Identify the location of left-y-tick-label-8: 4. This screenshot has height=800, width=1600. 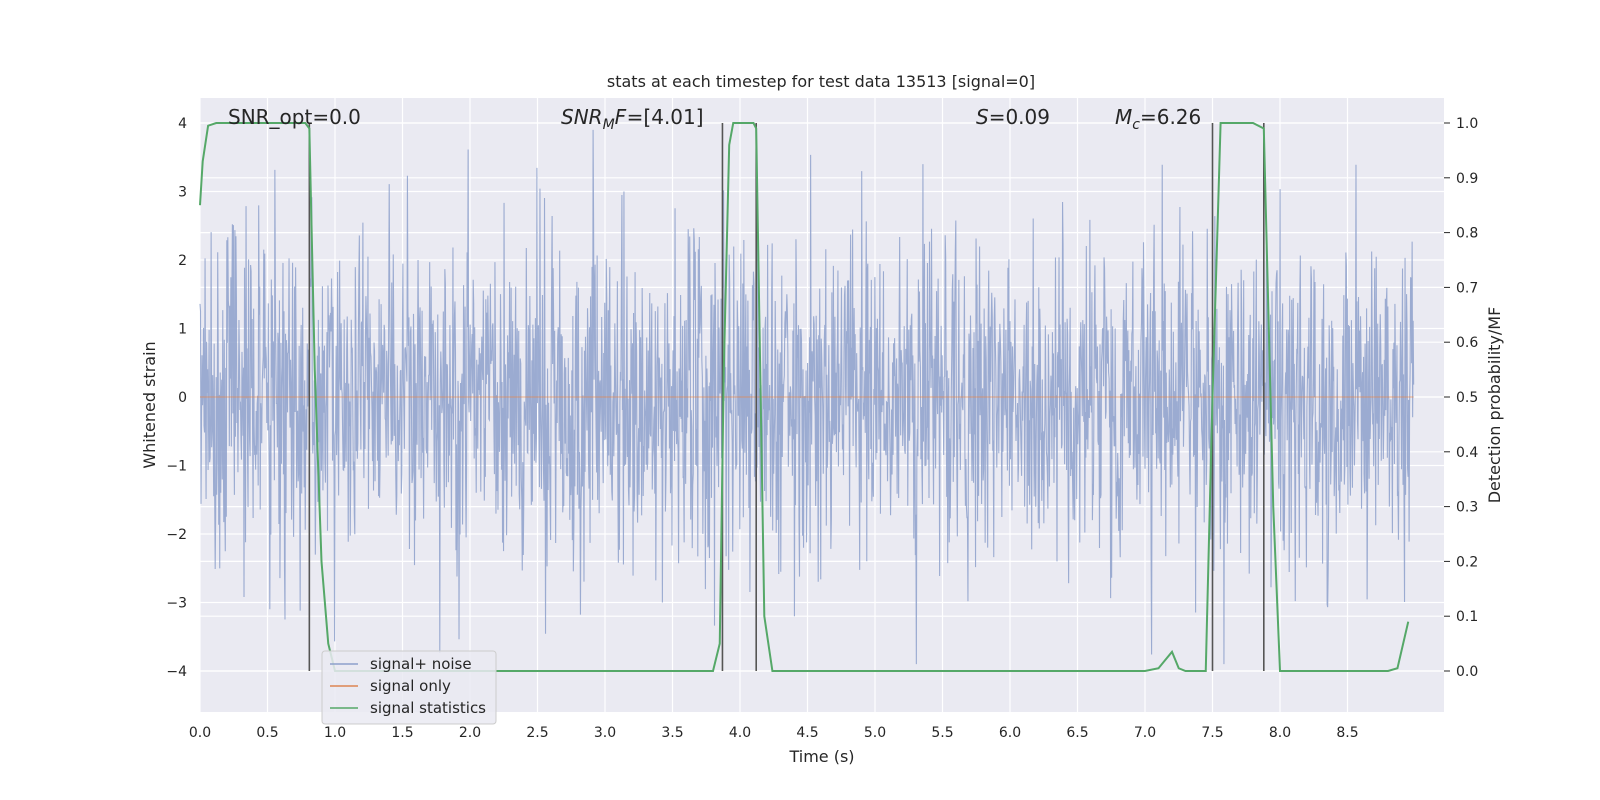
(182, 124).